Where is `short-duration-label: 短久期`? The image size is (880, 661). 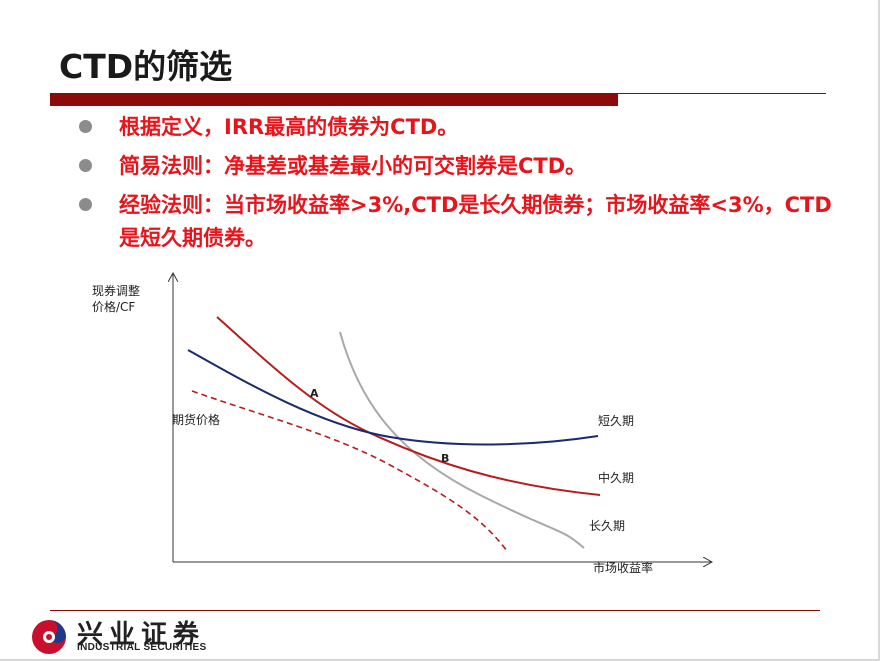
short-duration-label: 短久期 is located at coordinates (616, 421).